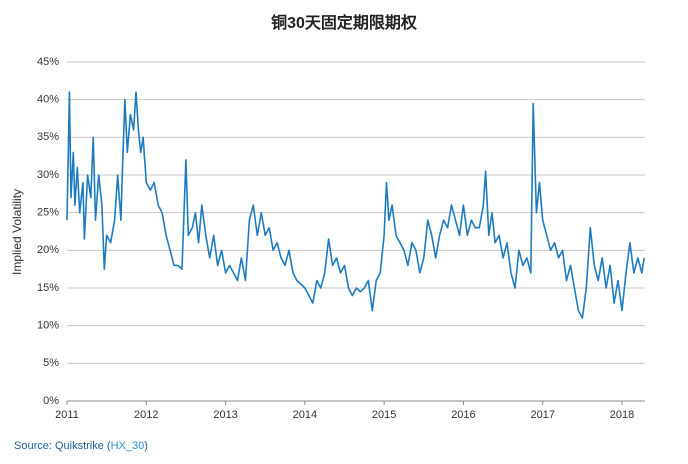  What do you see at coordinates (48, 326) in the screenshot?
I see `y-tick-label: 10%` at bounding box center [48, 326].